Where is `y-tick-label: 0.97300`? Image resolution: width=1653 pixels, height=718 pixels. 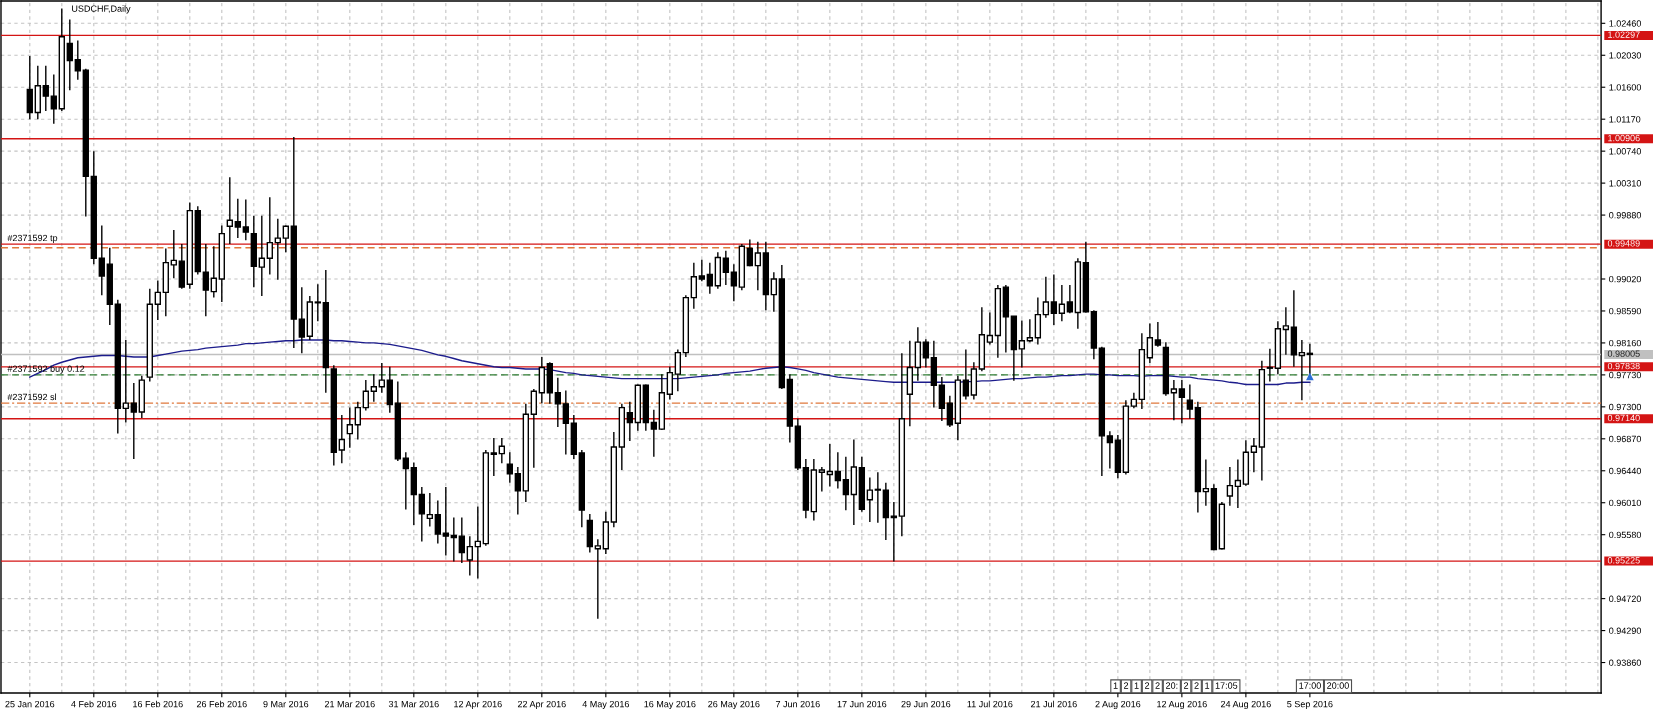
y-tick-label: 0.97300 is located at coordinates (1625, 407).